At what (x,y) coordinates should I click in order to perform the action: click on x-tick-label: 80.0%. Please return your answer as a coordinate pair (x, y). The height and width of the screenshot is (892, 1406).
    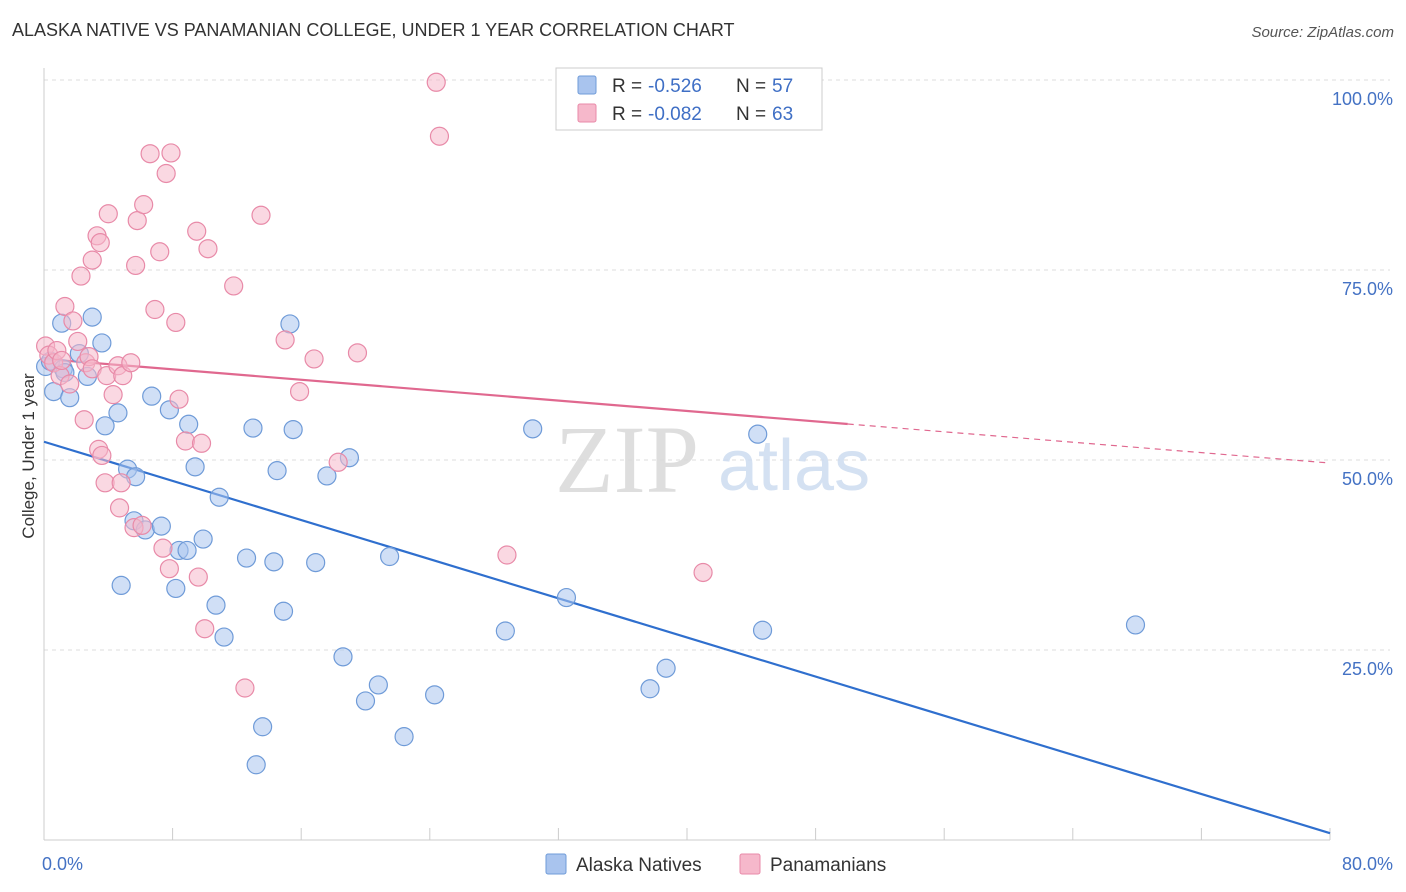
    Looking at the image, I should click on (1367, 864).